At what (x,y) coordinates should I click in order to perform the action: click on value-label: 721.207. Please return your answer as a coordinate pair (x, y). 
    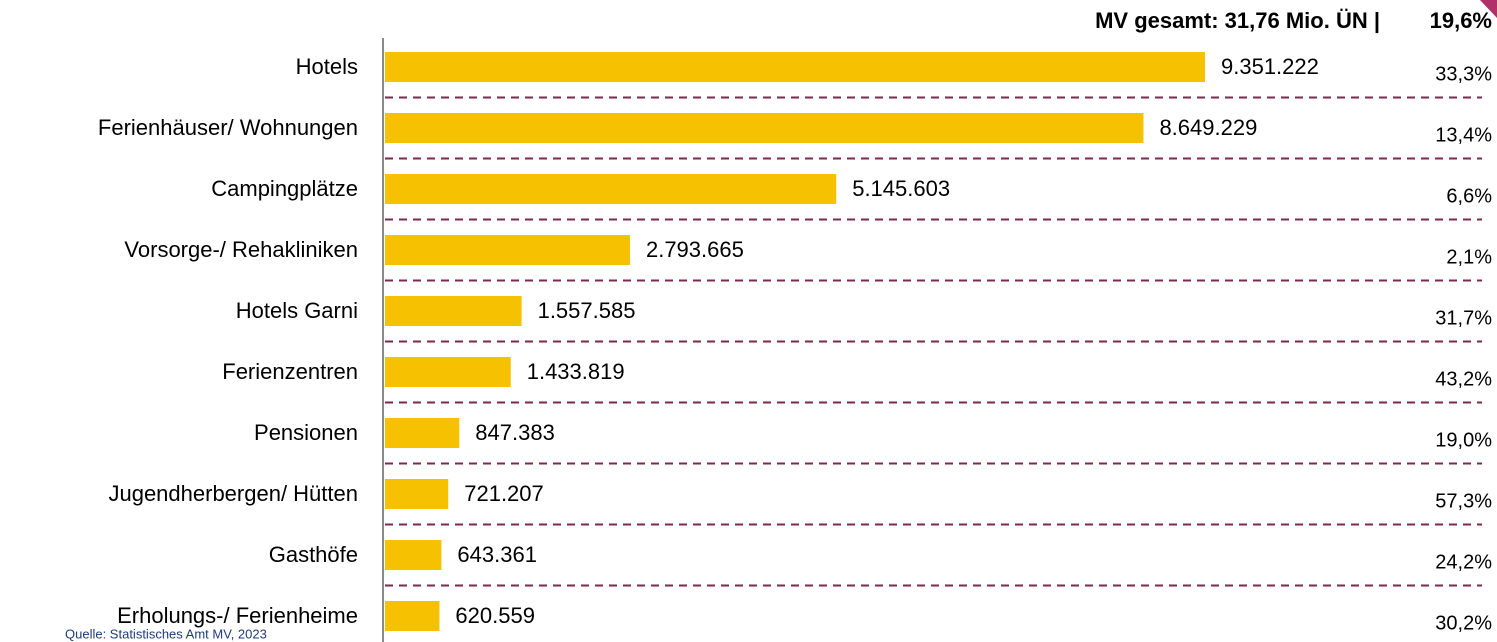
    Looking at the image, I should click on (504, 493).